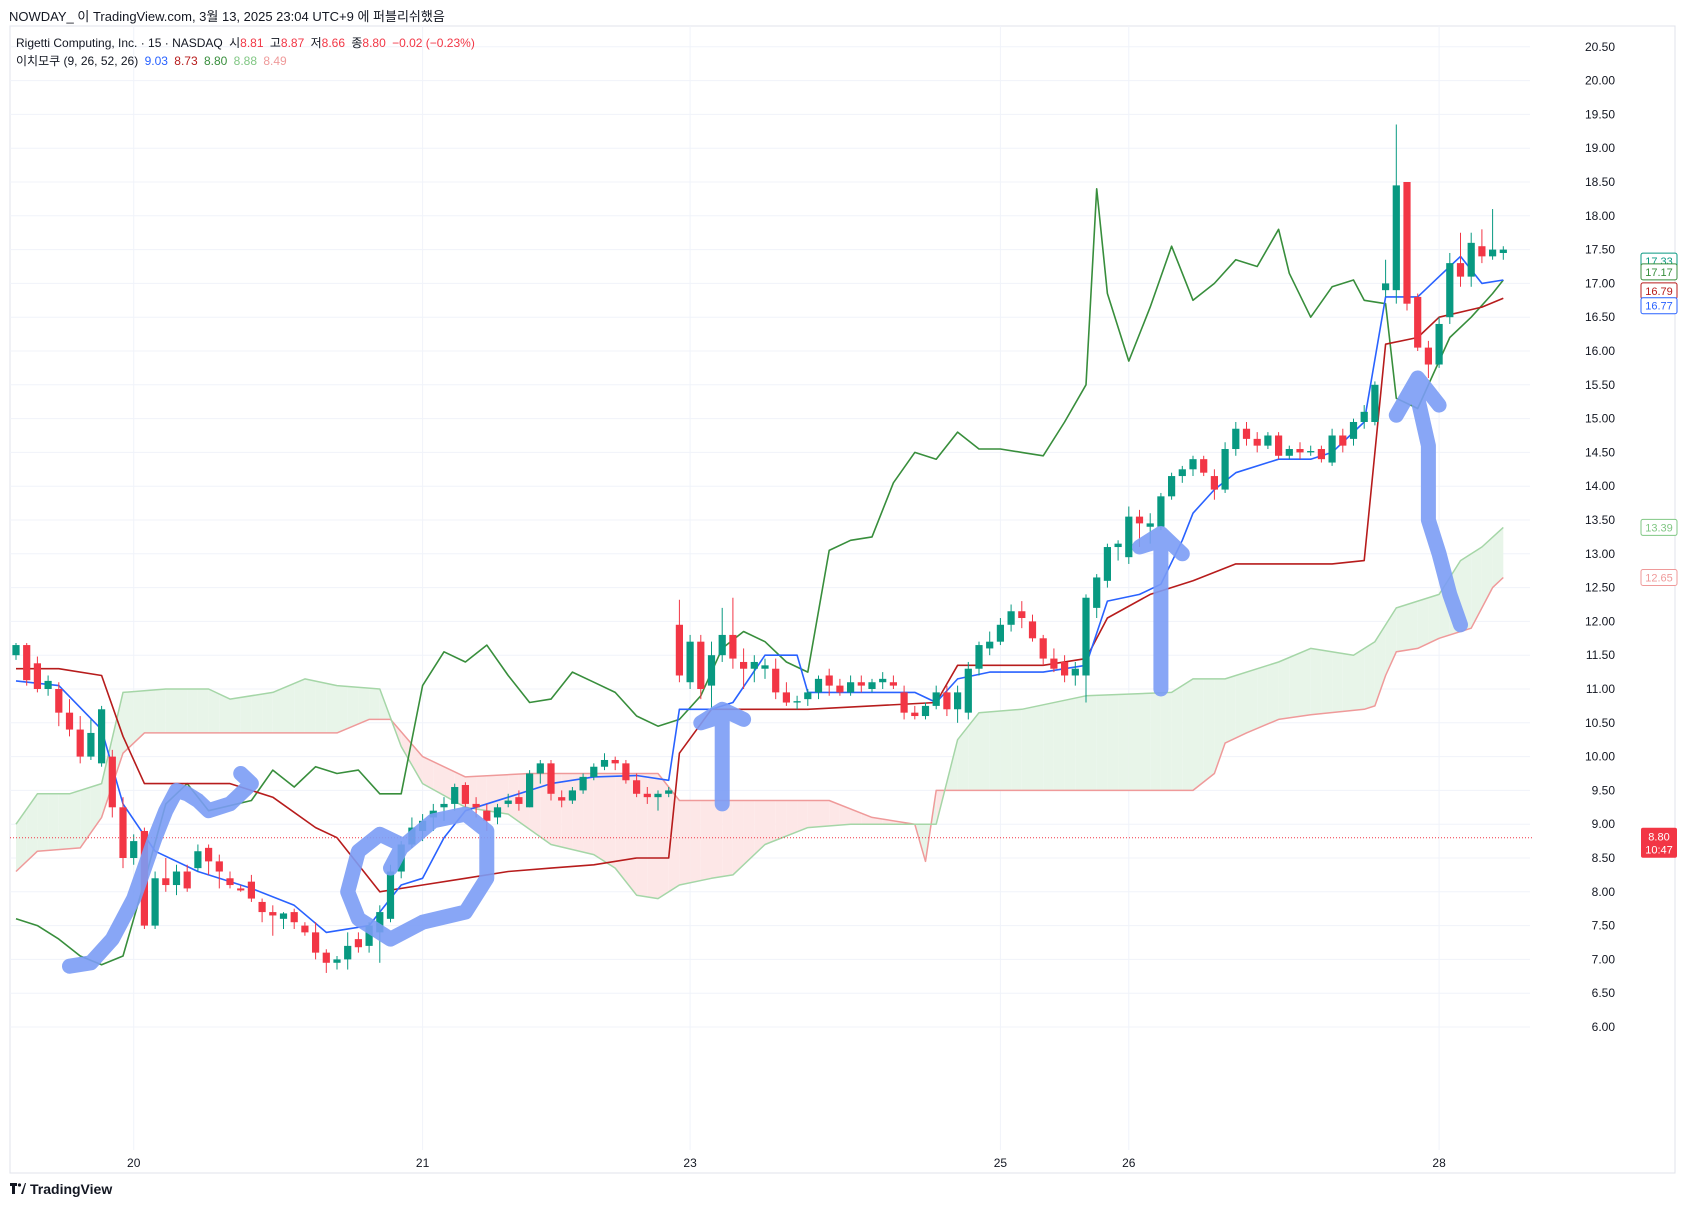 The width and height of the screenshot is (1693, 1208). What do you see at coordinates (786, 1163) in the screenshot?
I see `time-axis: 20 21 23 25 26 28` at bounding box center [786, 1163].